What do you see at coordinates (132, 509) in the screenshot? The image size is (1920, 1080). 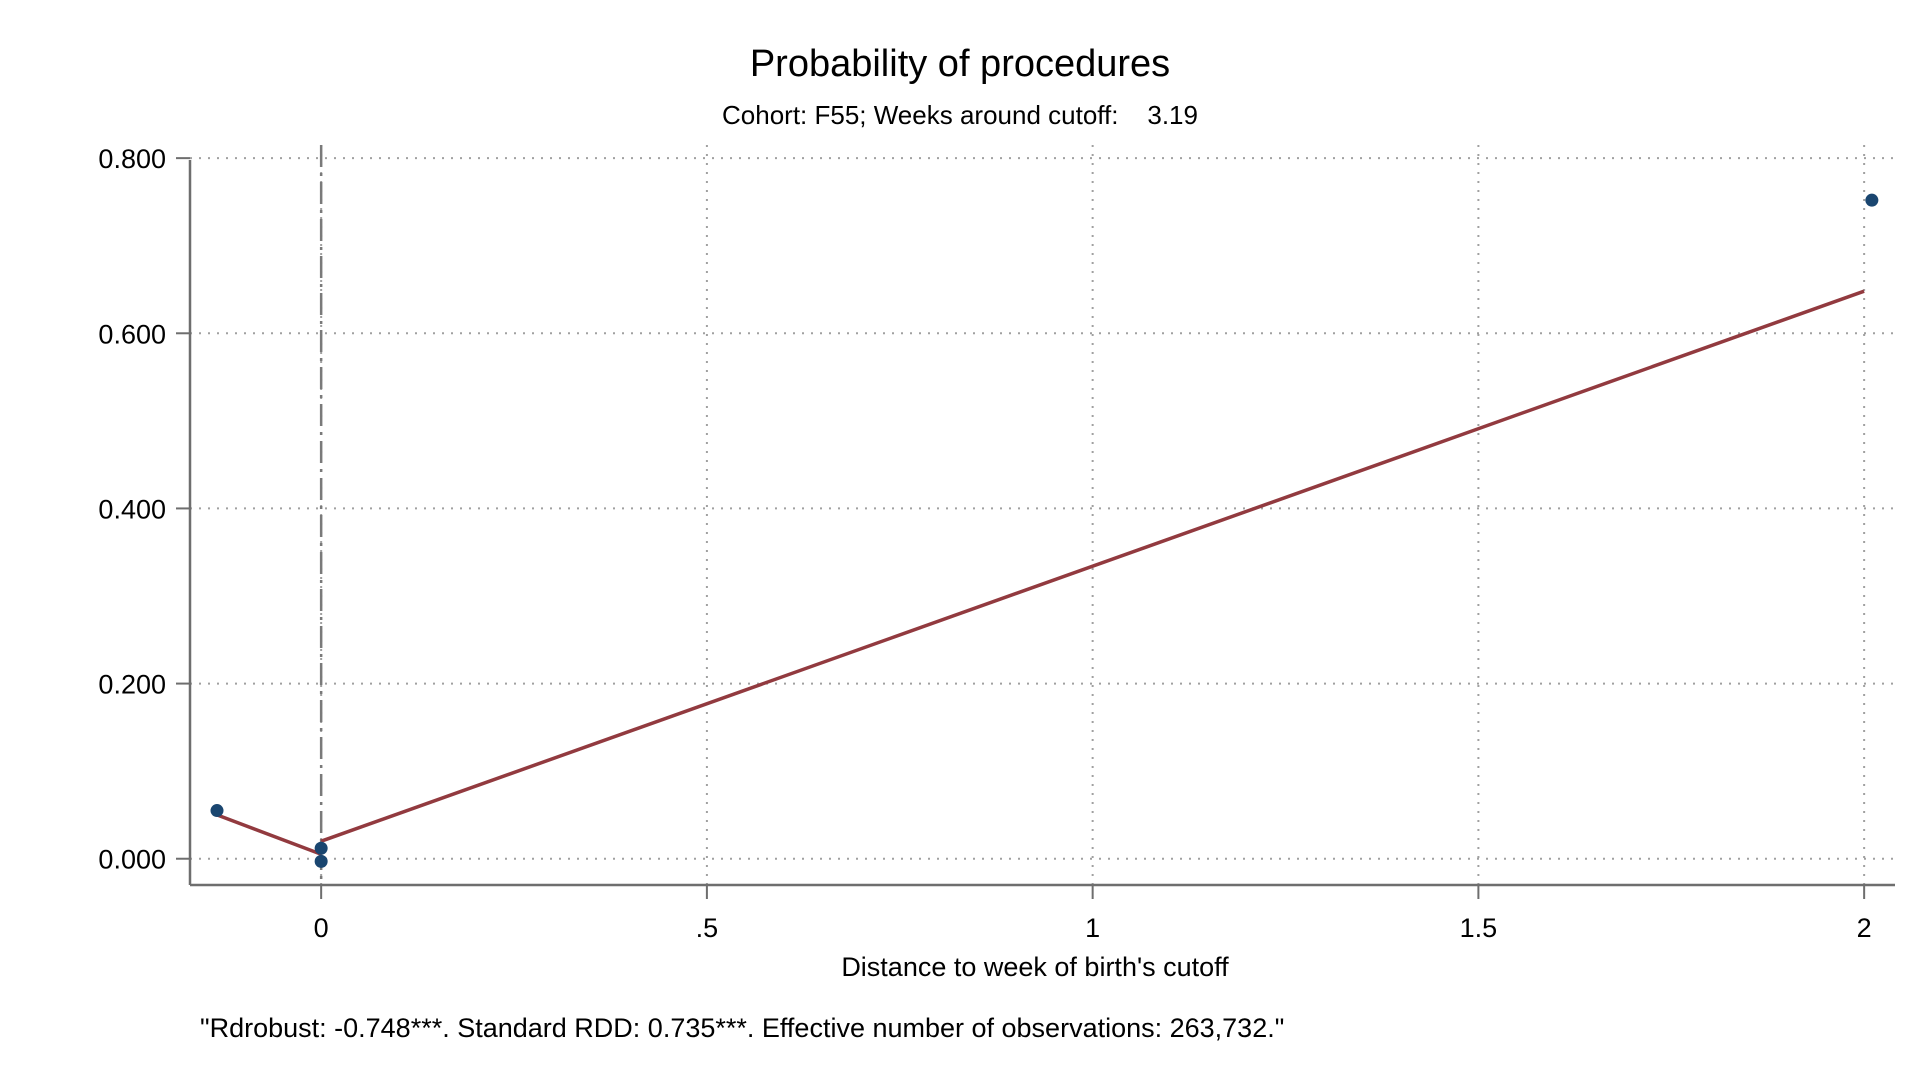 I see `y-tick-label: 0.400` at bounding box center [132, 509].